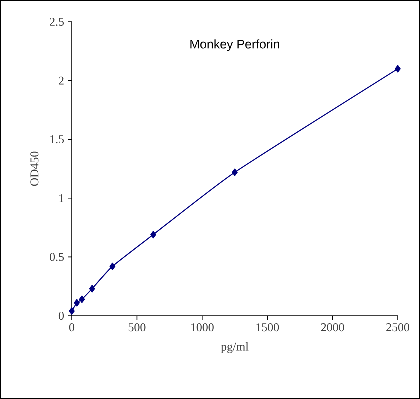 The height and width of the screenshot is (399, 420). I want to click on x-tick-label: 2000, so click(332, 328).